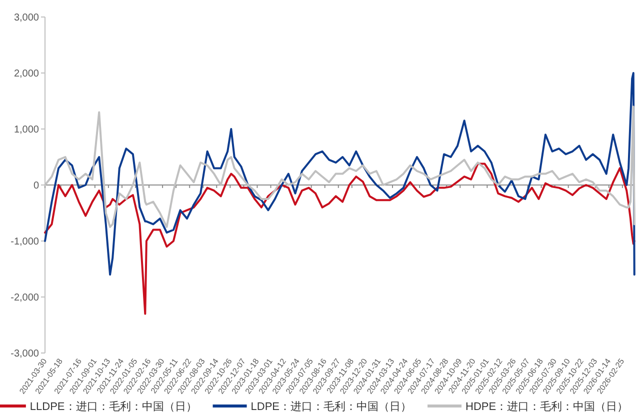  Describe the element at coordinates (547, 406) in the screenshot. I see `legend-label: HDPE：进口：毛利：中国（日）` at that location.